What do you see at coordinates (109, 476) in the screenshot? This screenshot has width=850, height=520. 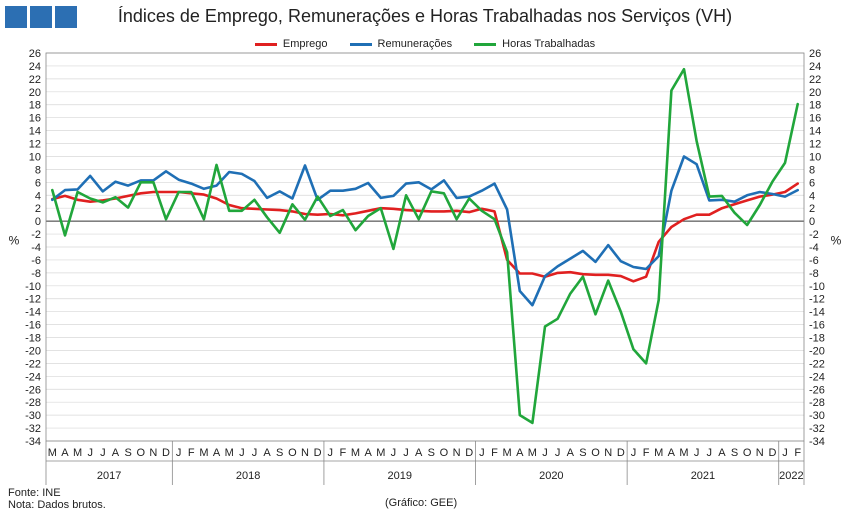 I see `year-label: 2017` at bounding box center [109, 476].